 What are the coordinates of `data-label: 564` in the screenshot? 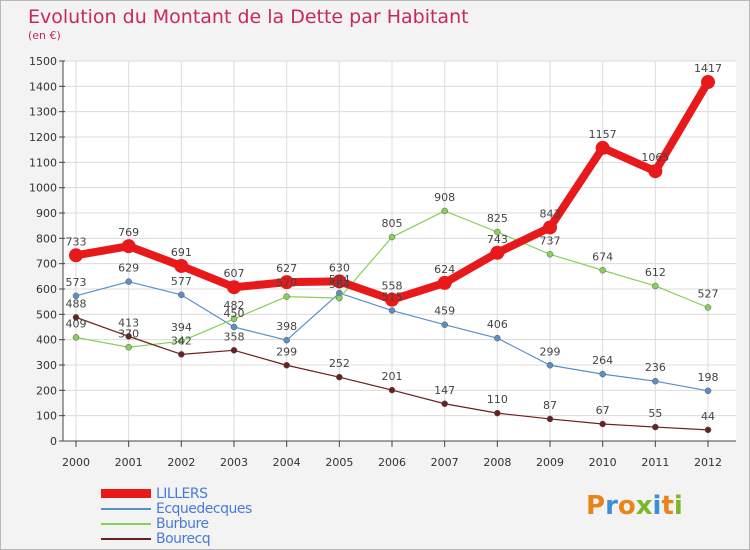 It's located at (339, 284).